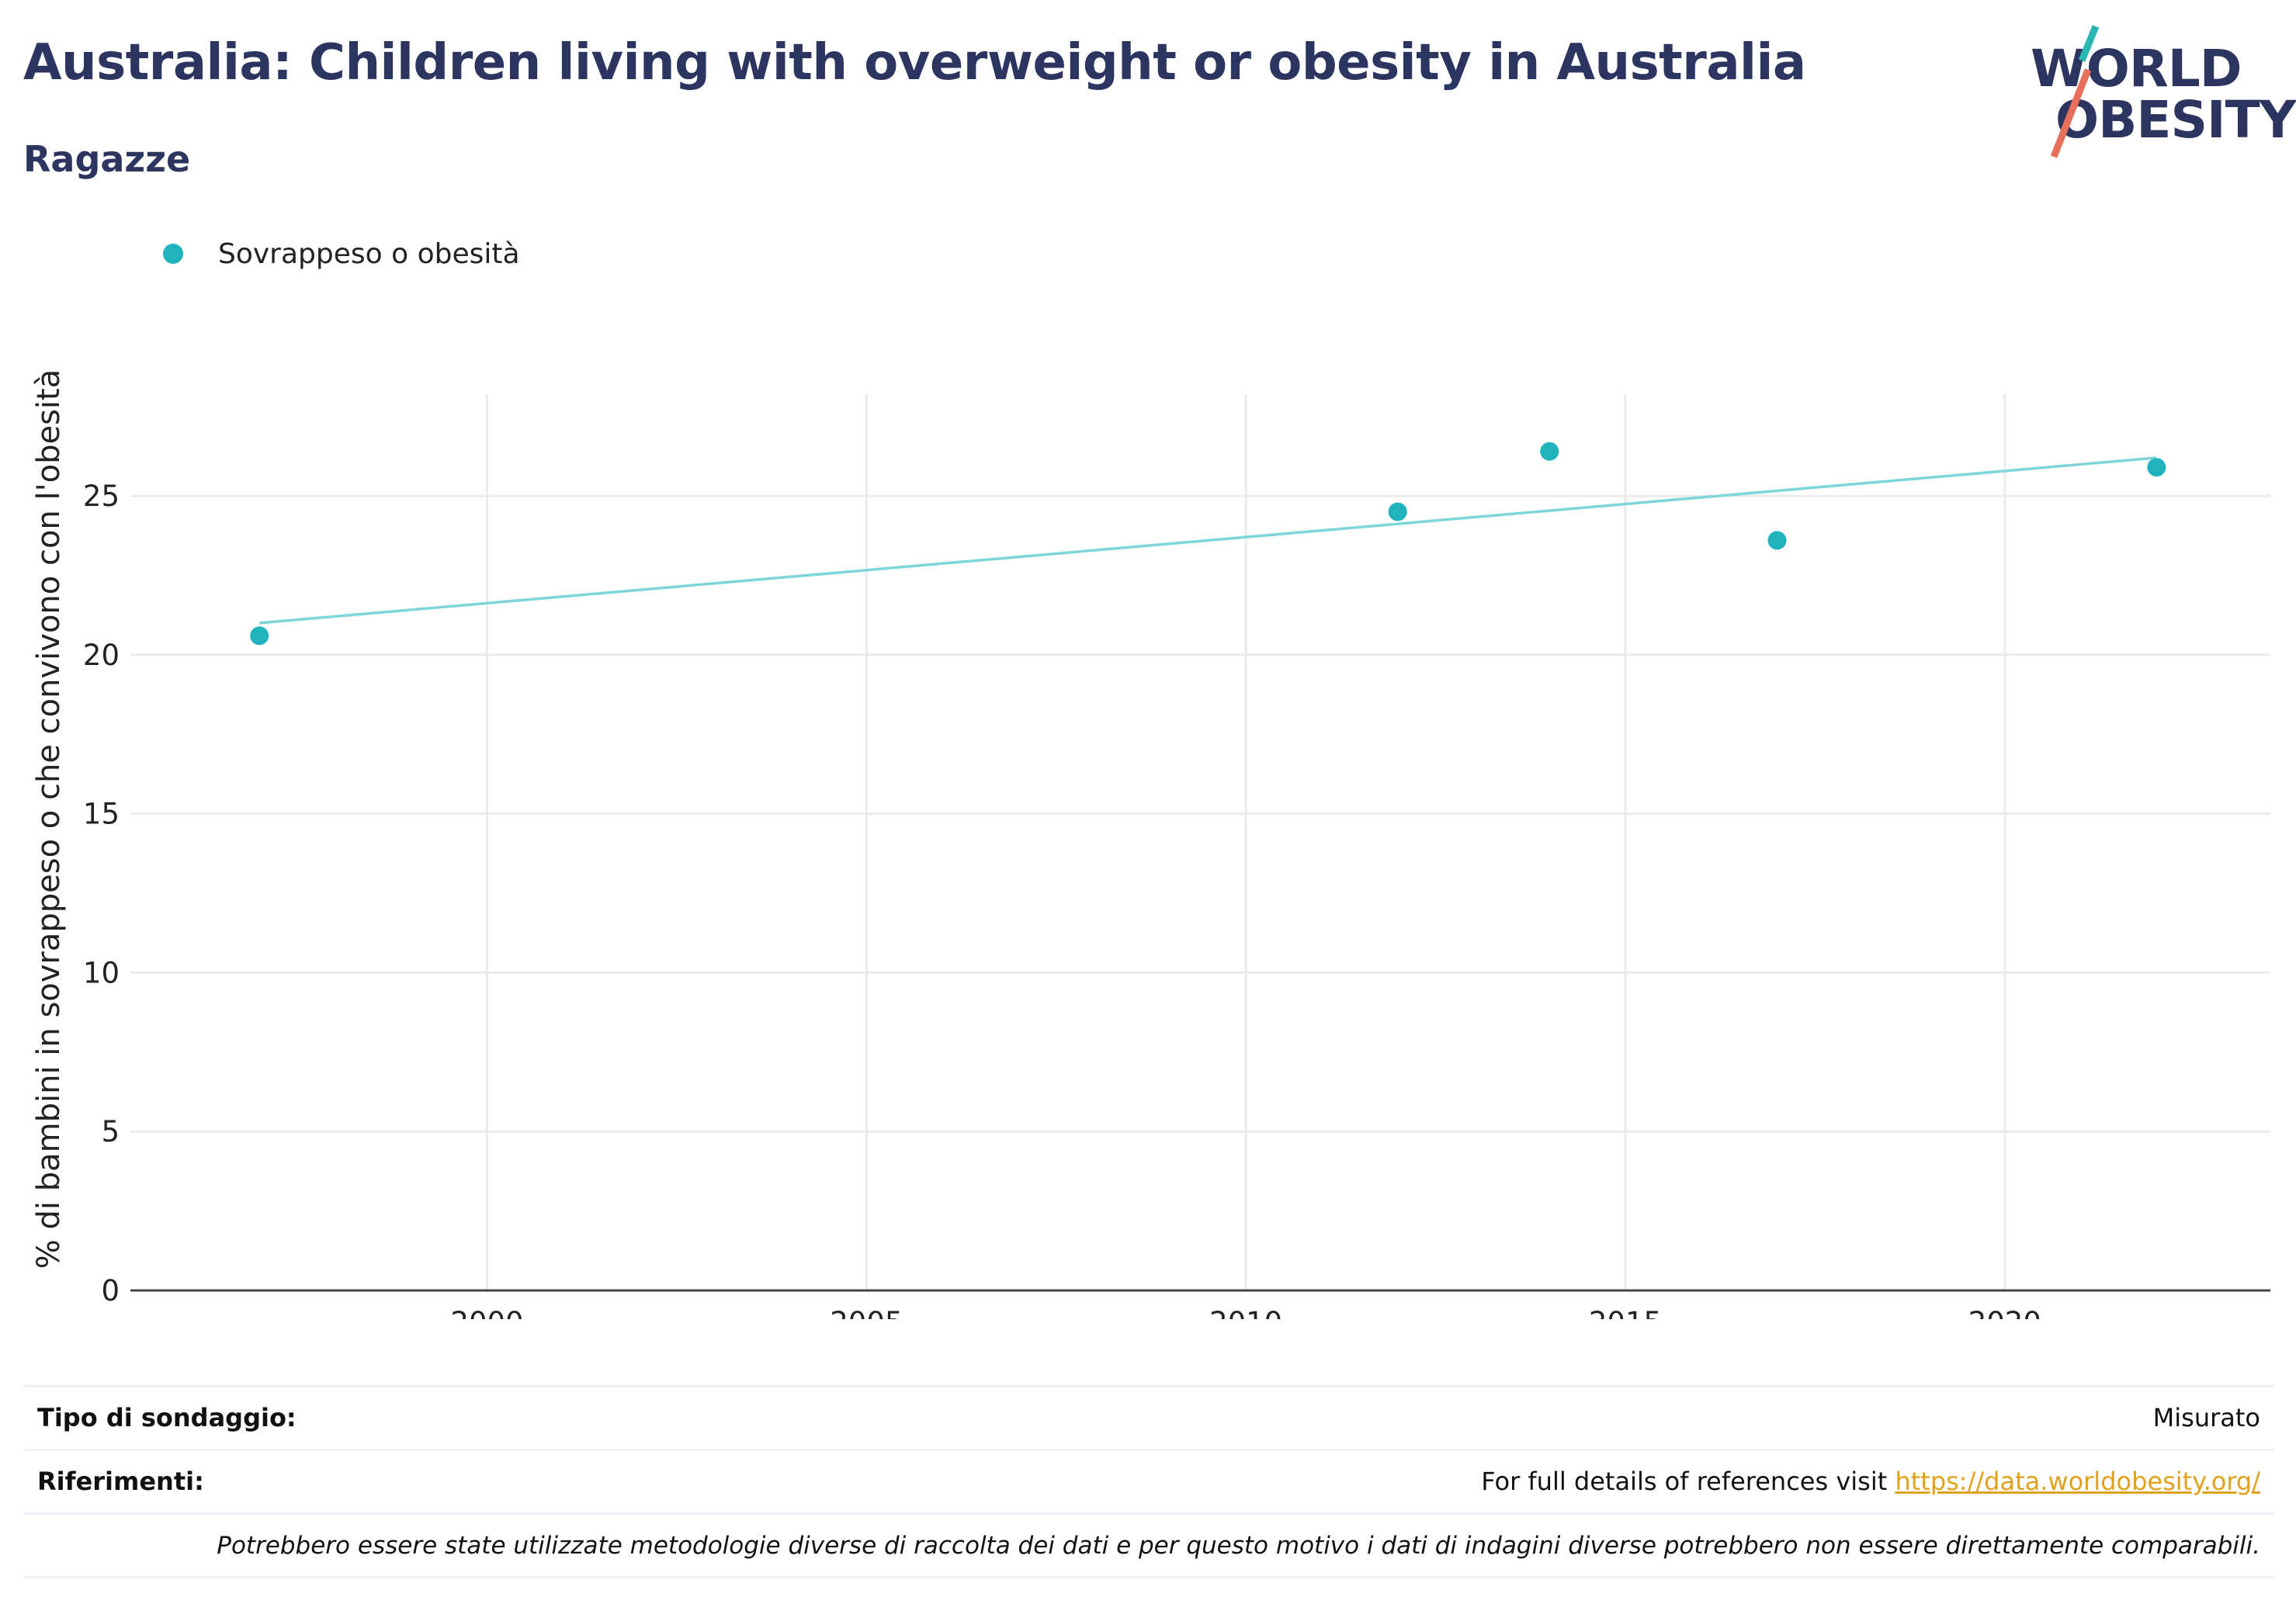 The width and height of the screenshot is (2296, 1621). What do you see at coordinates (173, 254) in the screenshot?
I see `legend-marker` at bounding box center [173, 254].